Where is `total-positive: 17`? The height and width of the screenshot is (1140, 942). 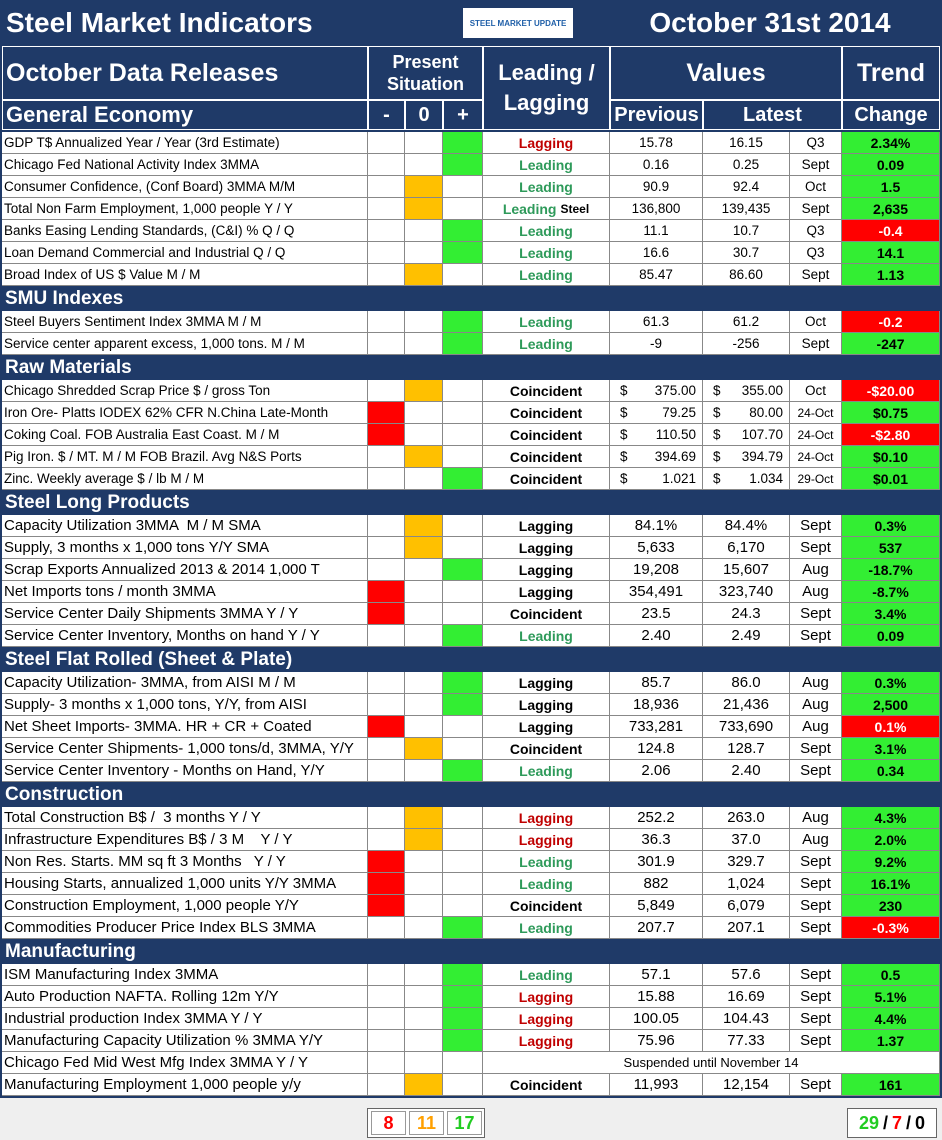
total-positive: 17 is located at coordinates (464, 1123).